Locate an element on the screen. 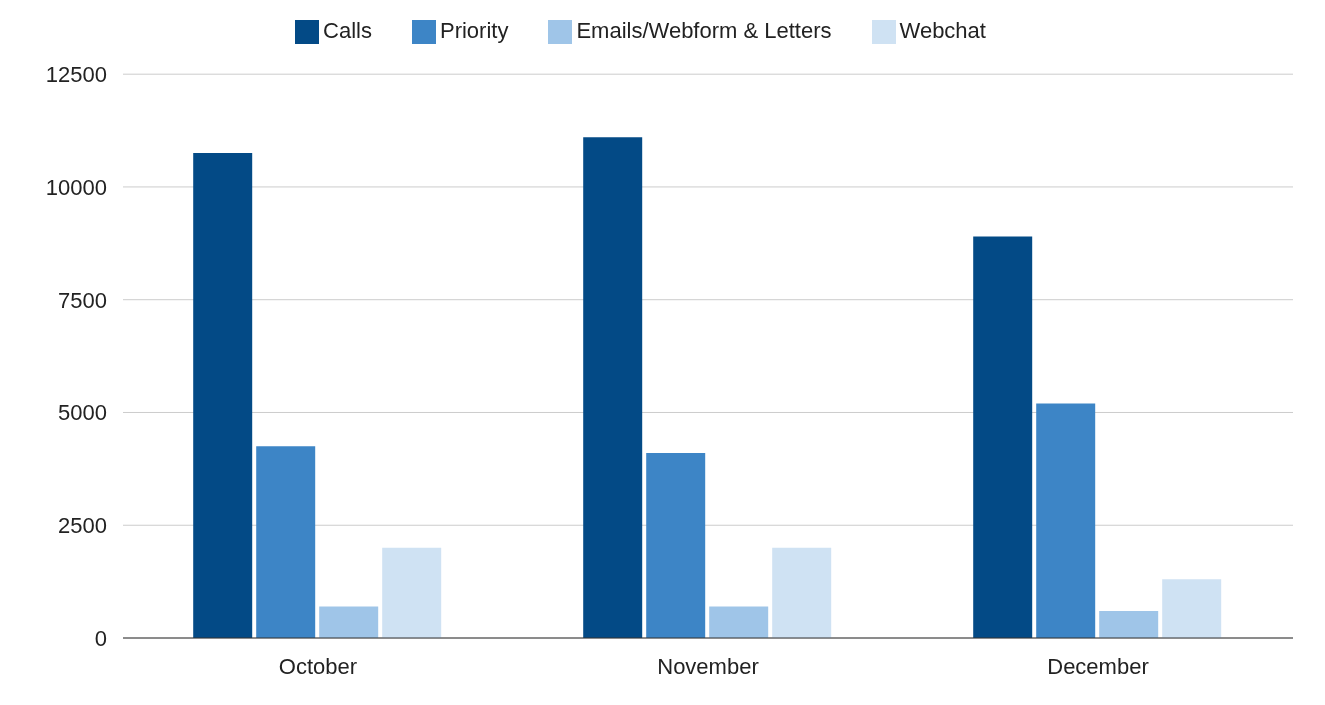  legend-label: Emails/Webform & Letters is located at coordinates (704, 30).